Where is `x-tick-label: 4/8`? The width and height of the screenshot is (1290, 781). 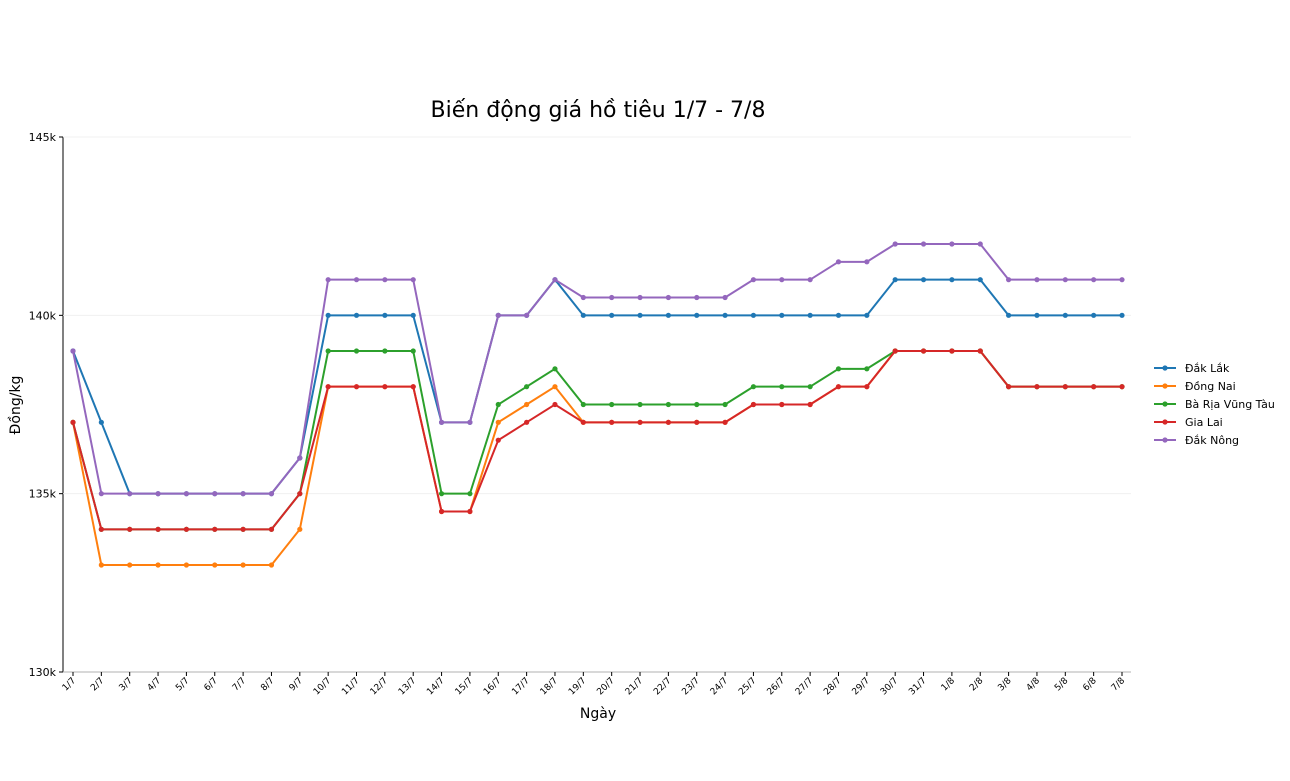 x-tick-label: 4/8 is located at coordinates (1034, 685).